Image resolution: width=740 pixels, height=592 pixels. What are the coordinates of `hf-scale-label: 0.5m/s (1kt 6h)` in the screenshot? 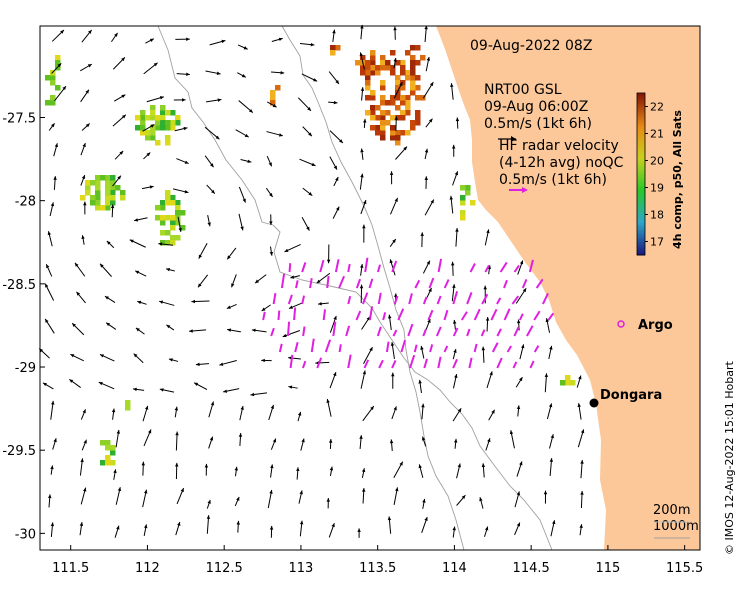 It's located at (553, 180).